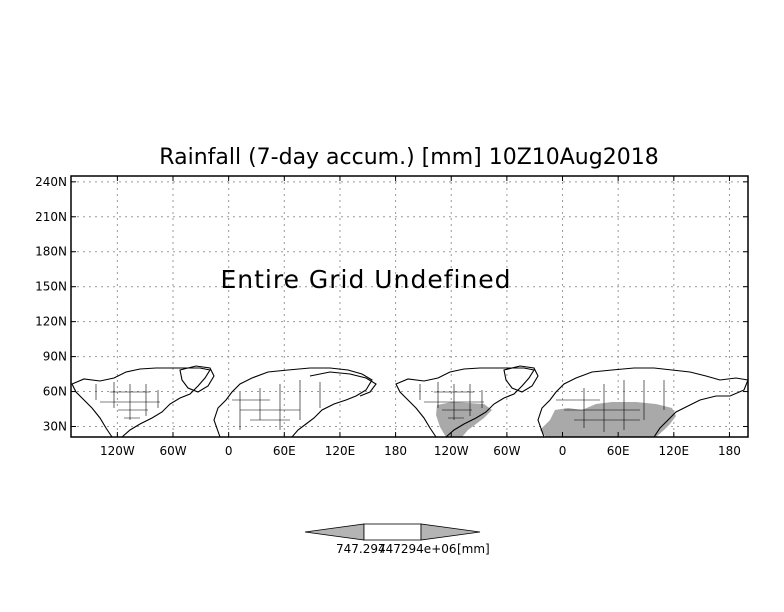 The image size is (784, 612). I want to click on colorbar-unit: [mm], so click(473, 549).